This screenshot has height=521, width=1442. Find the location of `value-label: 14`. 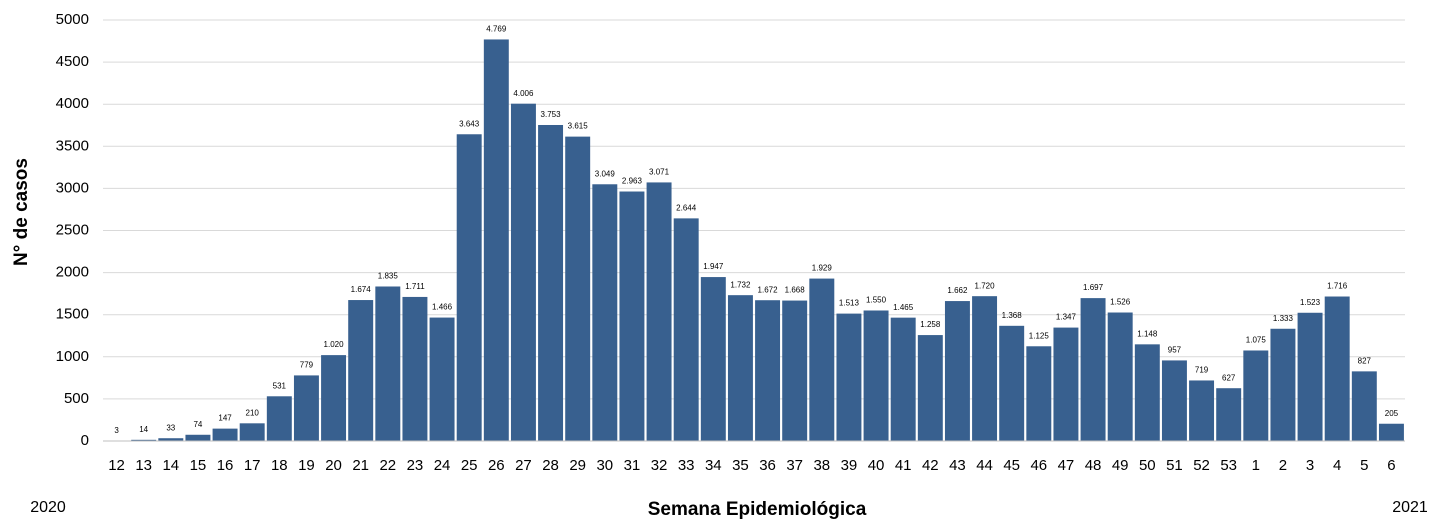

value-label: 14 is located at coordinates (143, 429).